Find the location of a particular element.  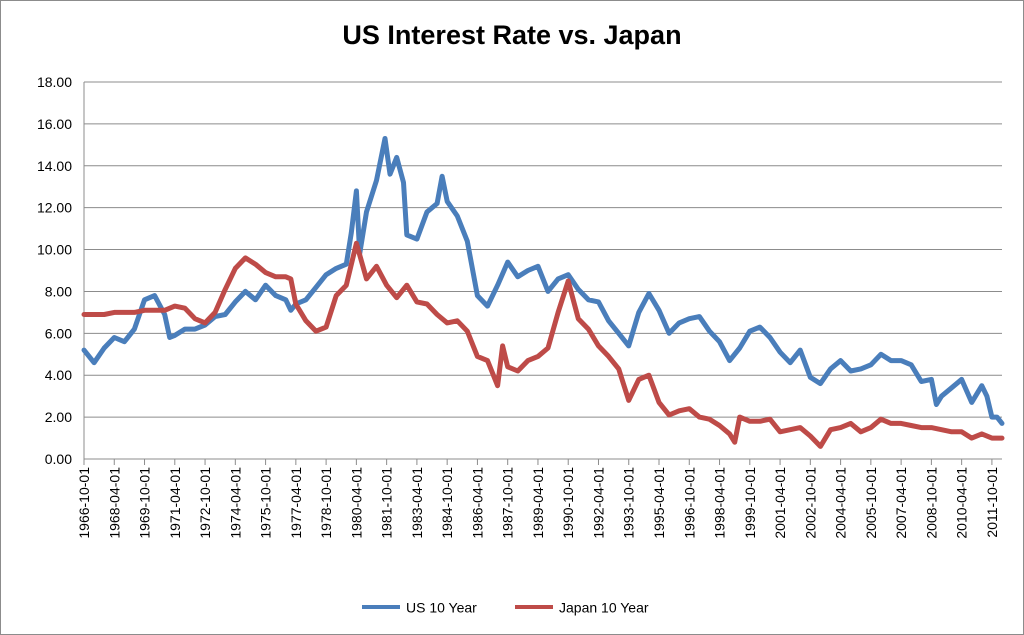

x-tick-label: 2008-10-01 is located at coordinates (931, 503).